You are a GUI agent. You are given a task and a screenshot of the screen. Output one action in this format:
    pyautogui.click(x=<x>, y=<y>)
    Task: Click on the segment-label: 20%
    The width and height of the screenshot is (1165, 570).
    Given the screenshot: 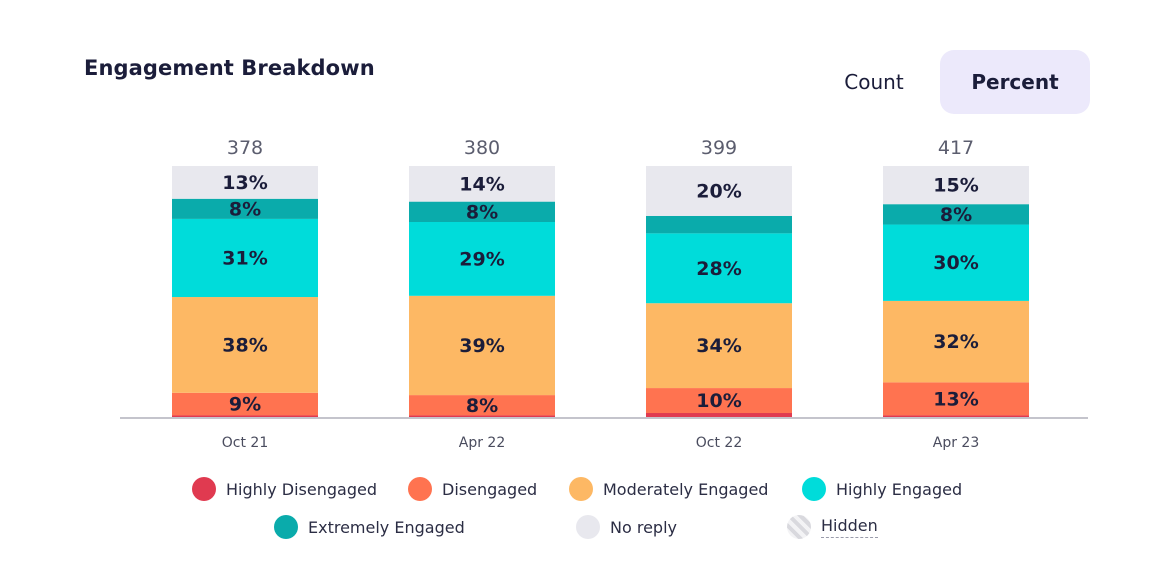 What is the action you would take?
    pyautogui.click(x=718, y=191)
    